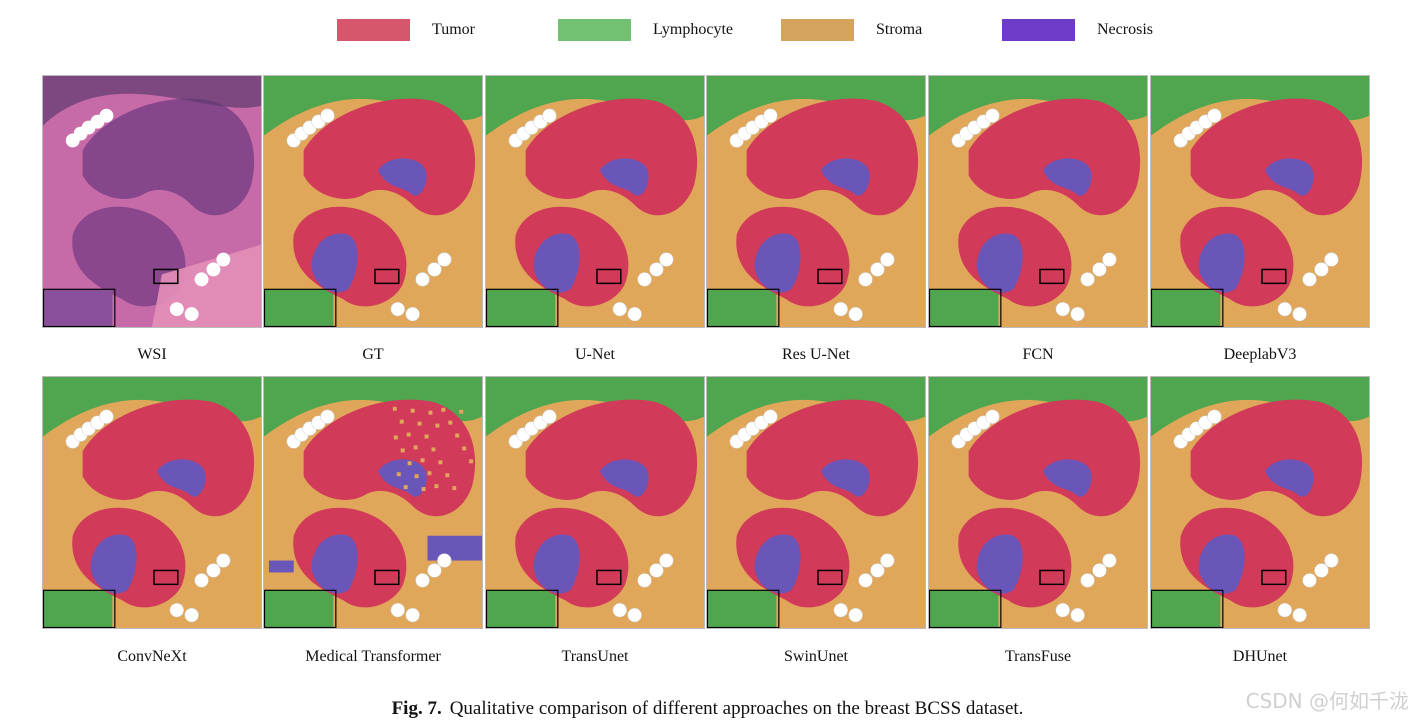 The height and width of the screenshot is (727, 1415). I want to click on tissue-dense-upper, so click(168, 157).